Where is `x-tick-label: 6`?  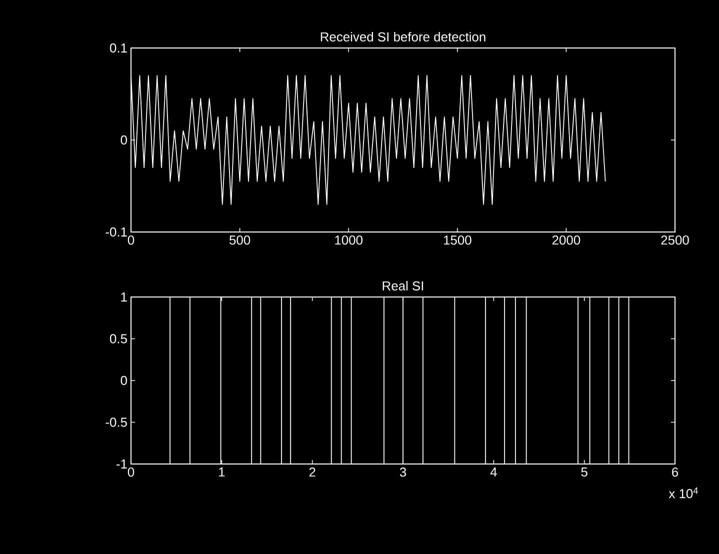
x-tick-label: 6 is located at coordinates (675, 472).